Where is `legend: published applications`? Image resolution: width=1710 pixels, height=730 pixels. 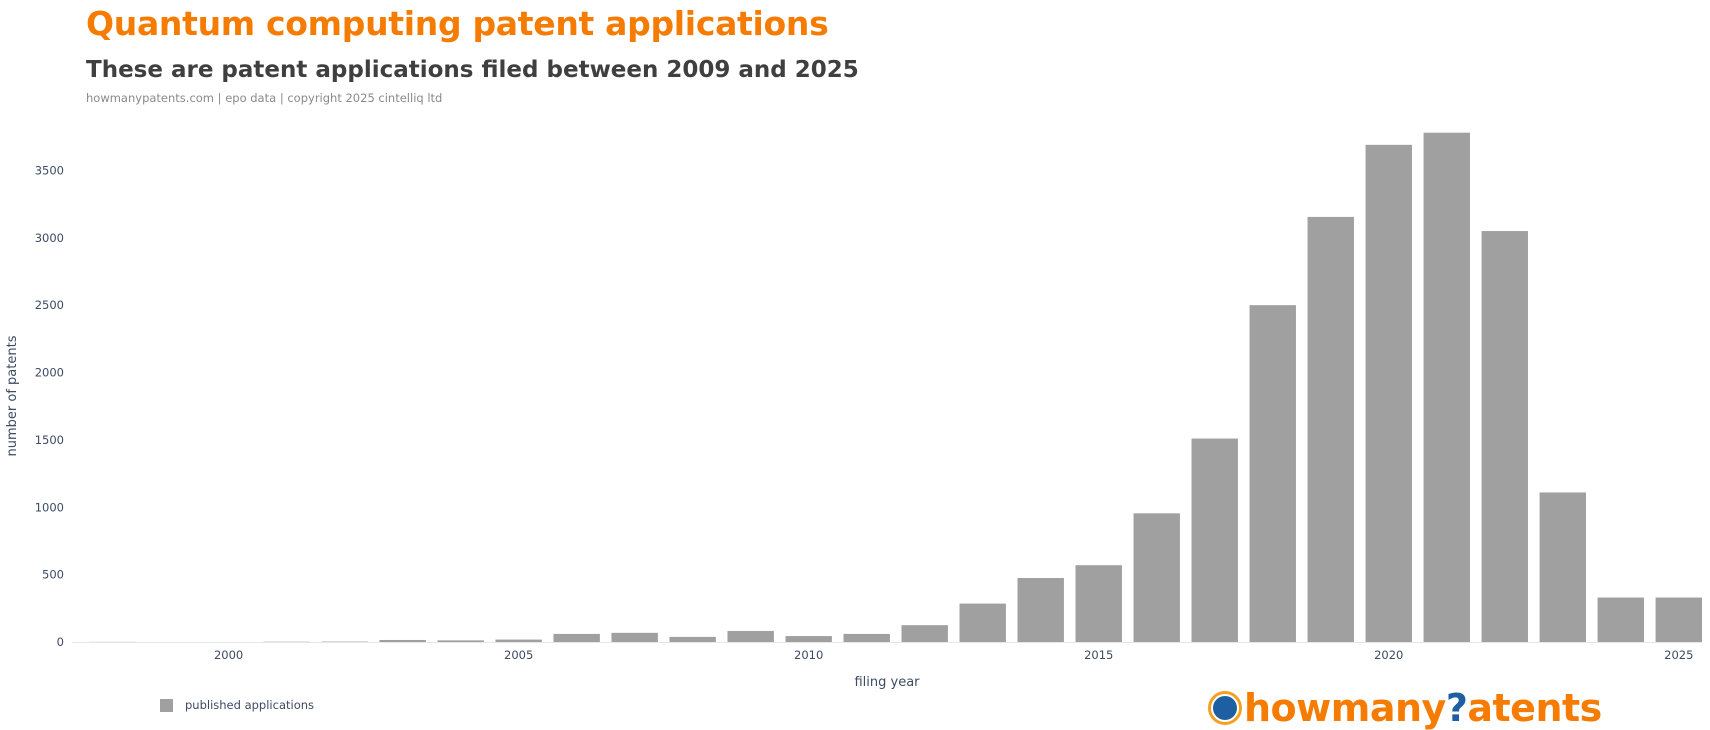
legend: published applications is located at coordinates (237, 705).